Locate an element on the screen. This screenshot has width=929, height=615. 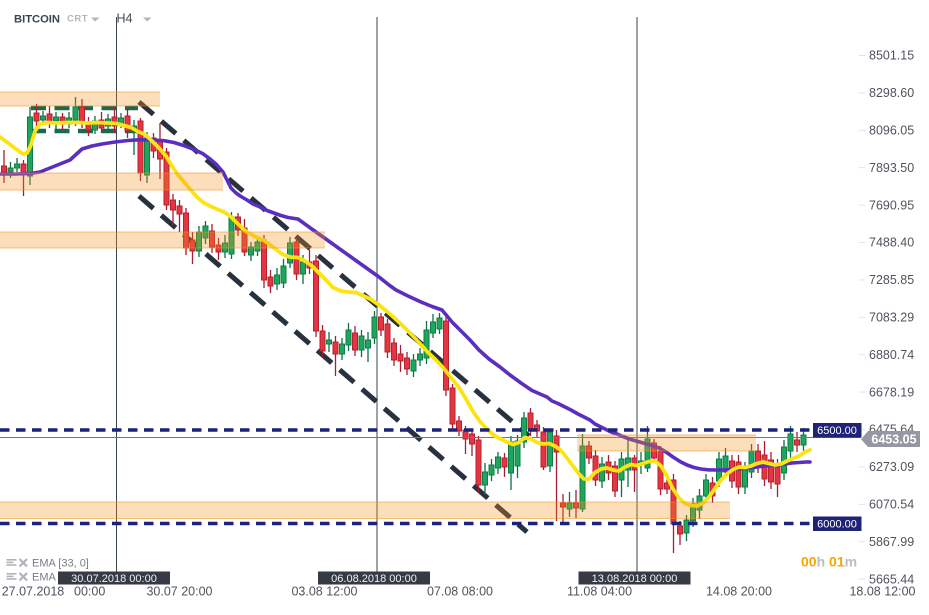
svg-text: 6453.05 is located at coordinates (893, 440).